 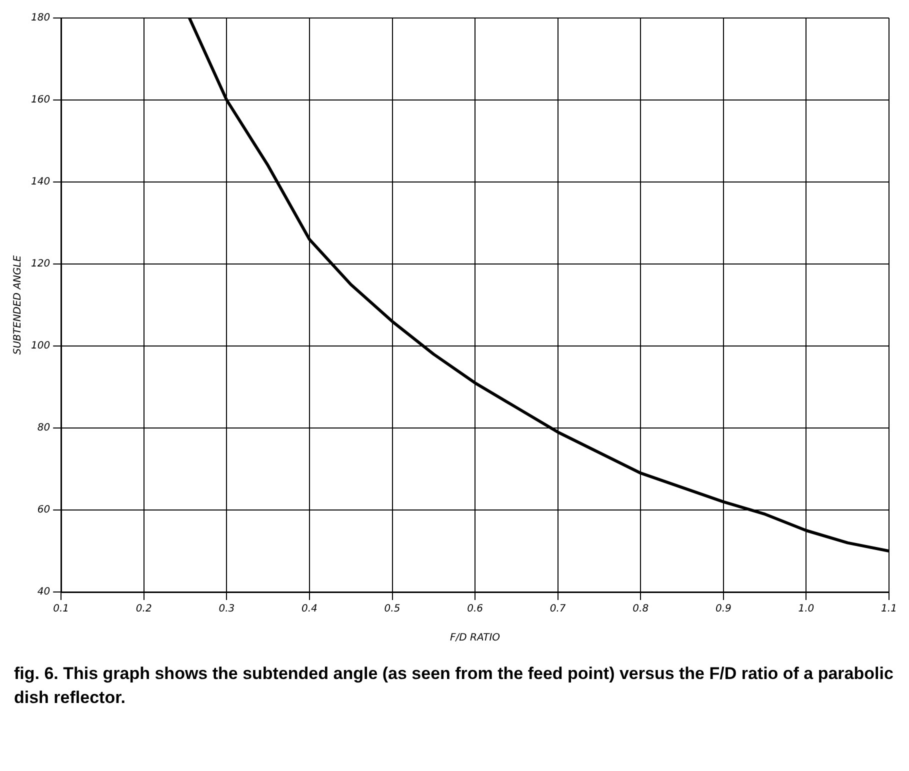 I want to click on x-tick-label: 1.1, so click(x=889, y=609).